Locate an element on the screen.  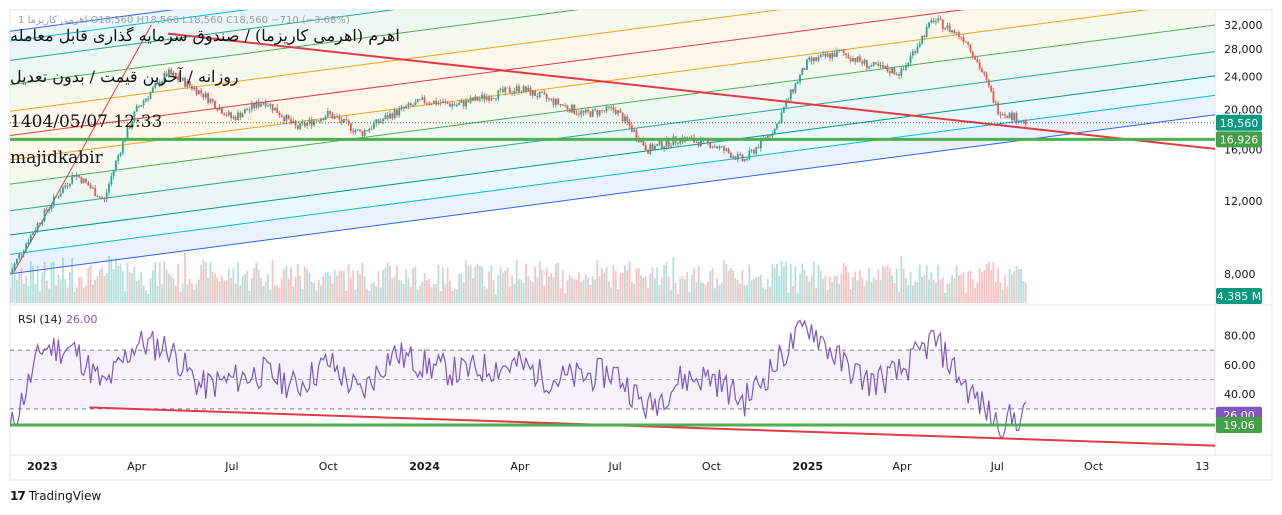
symbol-name: اهرمی کاریزما is located at coordinates (57, 20).